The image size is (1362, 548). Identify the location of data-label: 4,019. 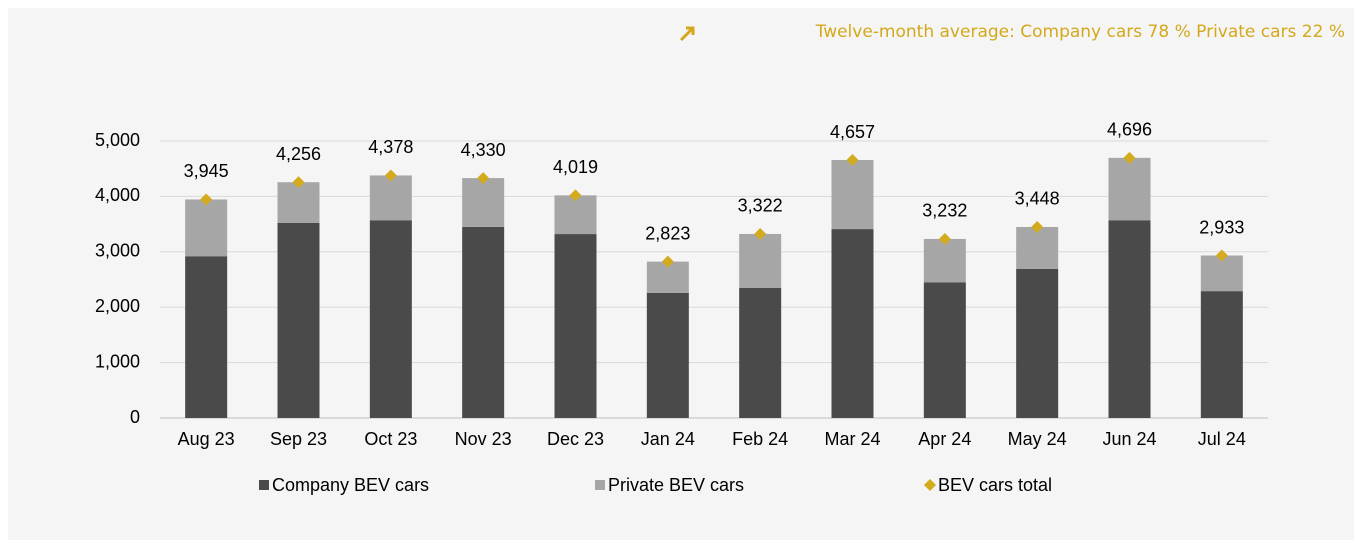
(575, 167).